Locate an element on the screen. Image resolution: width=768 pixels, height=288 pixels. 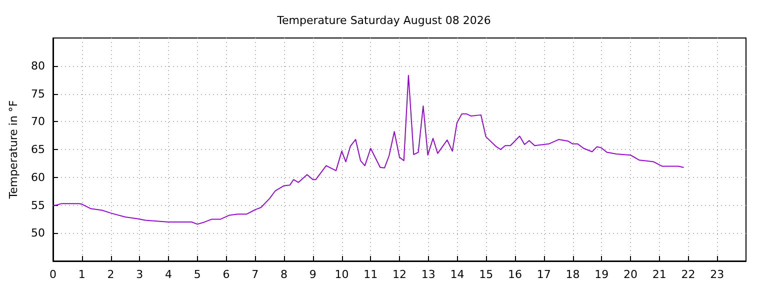
x-tick-label: 0 is located at coordinates (53, 274).